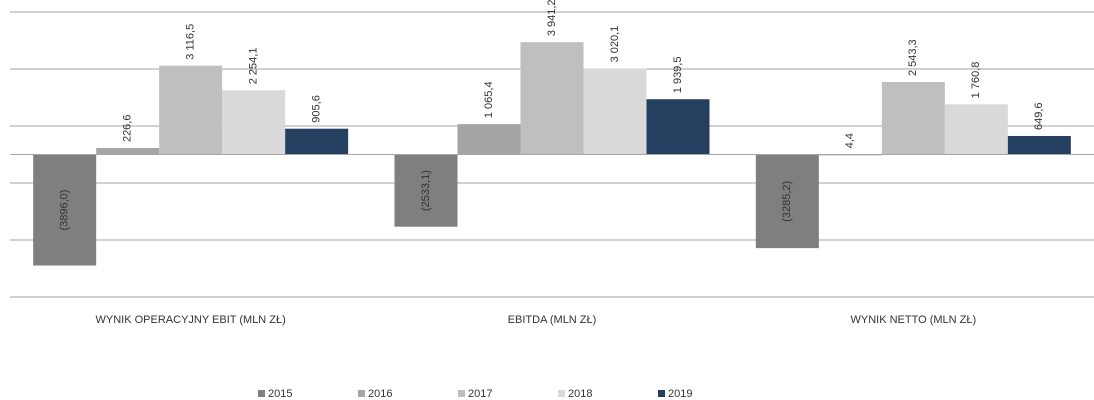  I want to click on x-tick-label: WYNIK NETTO (MLN ZŁ), so click(913, 320).